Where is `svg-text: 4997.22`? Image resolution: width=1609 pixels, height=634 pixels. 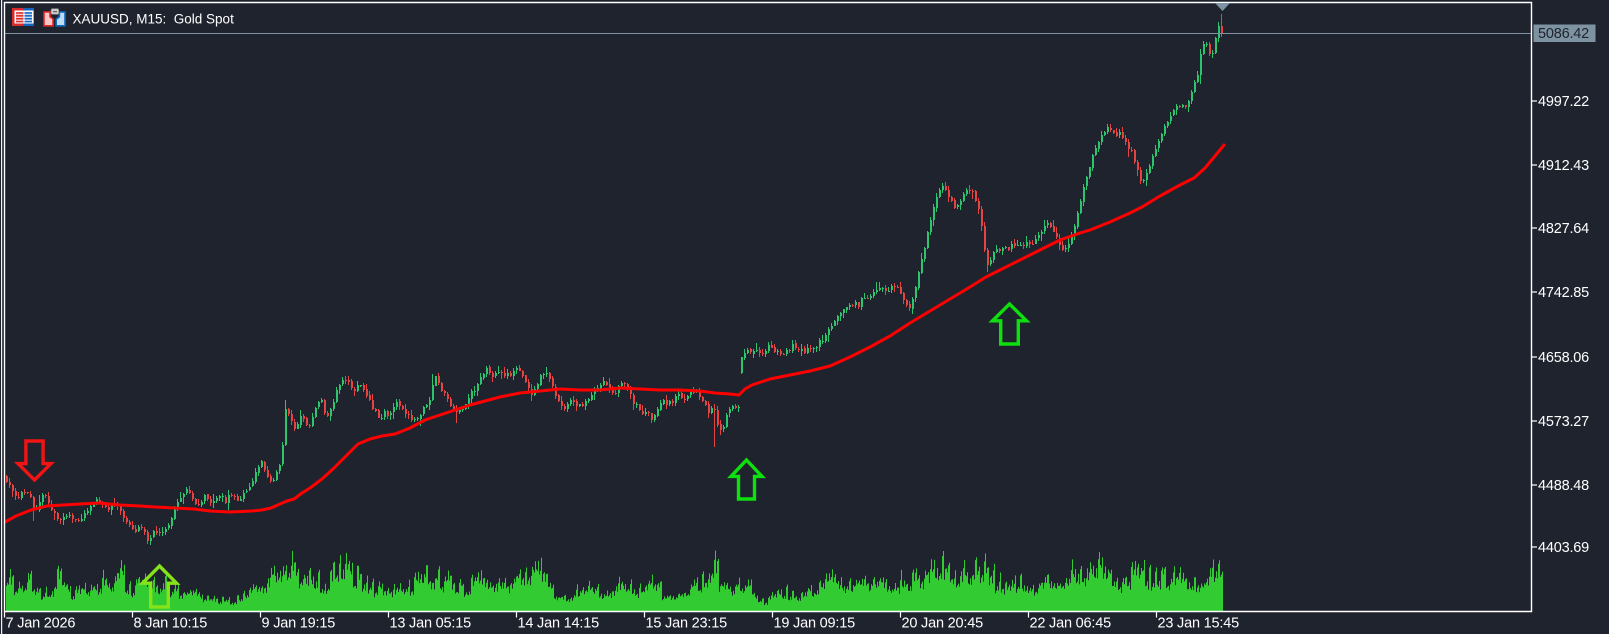
svg-text: 4997.22 is located at coordinates (1563, 102).